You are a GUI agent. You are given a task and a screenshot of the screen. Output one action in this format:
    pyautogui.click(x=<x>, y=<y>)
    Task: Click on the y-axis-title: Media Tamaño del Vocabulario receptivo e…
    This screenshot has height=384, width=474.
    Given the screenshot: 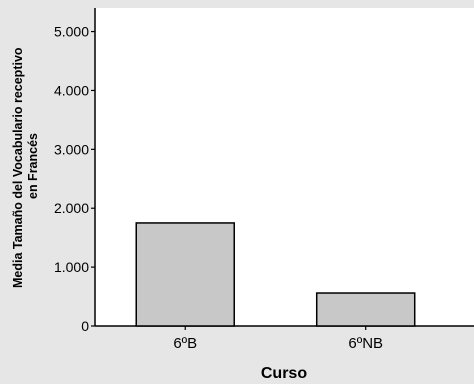 What is the action you would take?
    pyautogui.click(x=25, y=166)
    